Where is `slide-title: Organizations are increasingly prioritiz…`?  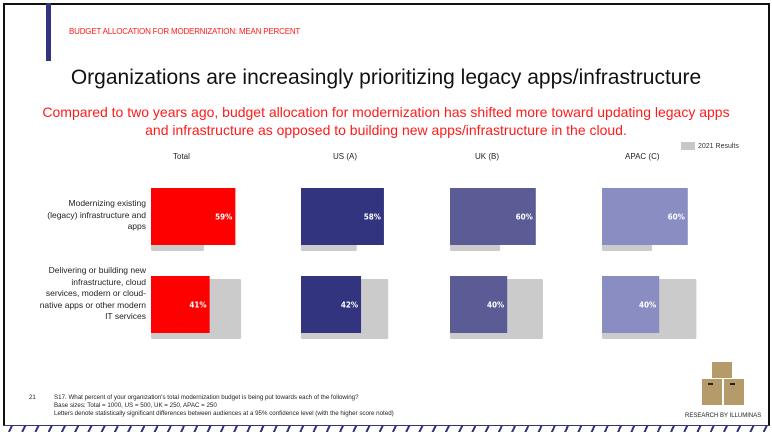
slide-title: Organizations are increasingly prioritiz… is located at coordinates (386, 77).